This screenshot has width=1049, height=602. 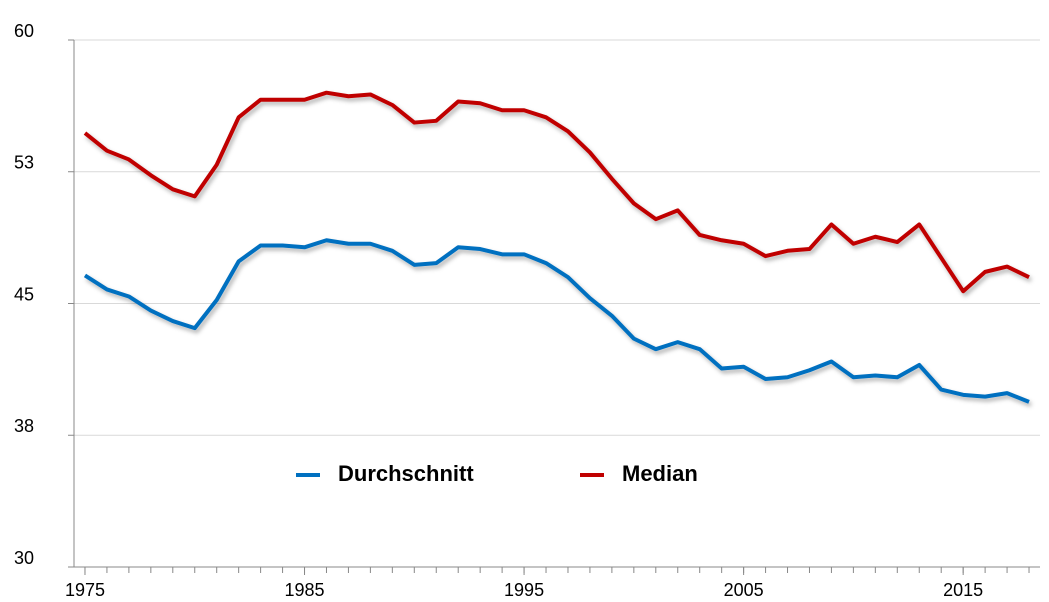 What do you see at coordinates (744, 590) in the screenshot?
I see `x-tick-label: 2005` at bounding box center [744, 590].